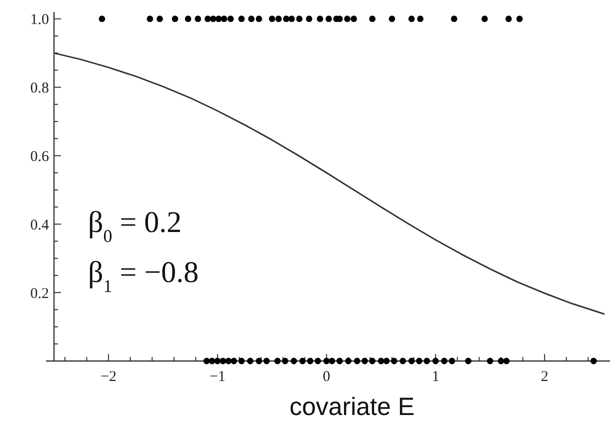 The height and width of the screenshot is (423, 613). Describe the element at coordinates (544, 377) in the screenshot. I see `x-tick-label: 2` at that location.